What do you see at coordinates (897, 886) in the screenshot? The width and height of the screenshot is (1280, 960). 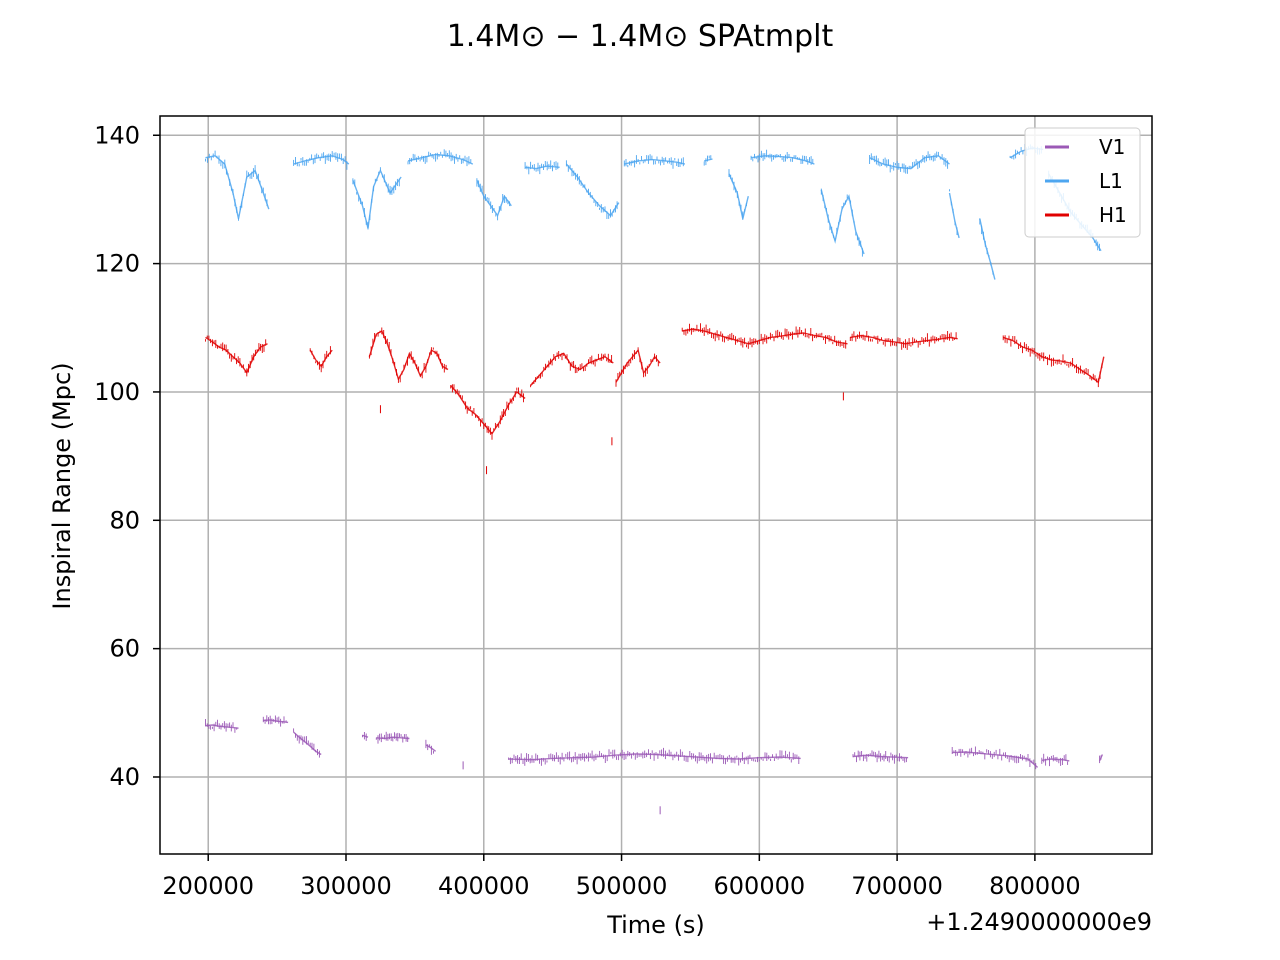 I see `x-tick-label: 700000` at bounding box center [897, 886].